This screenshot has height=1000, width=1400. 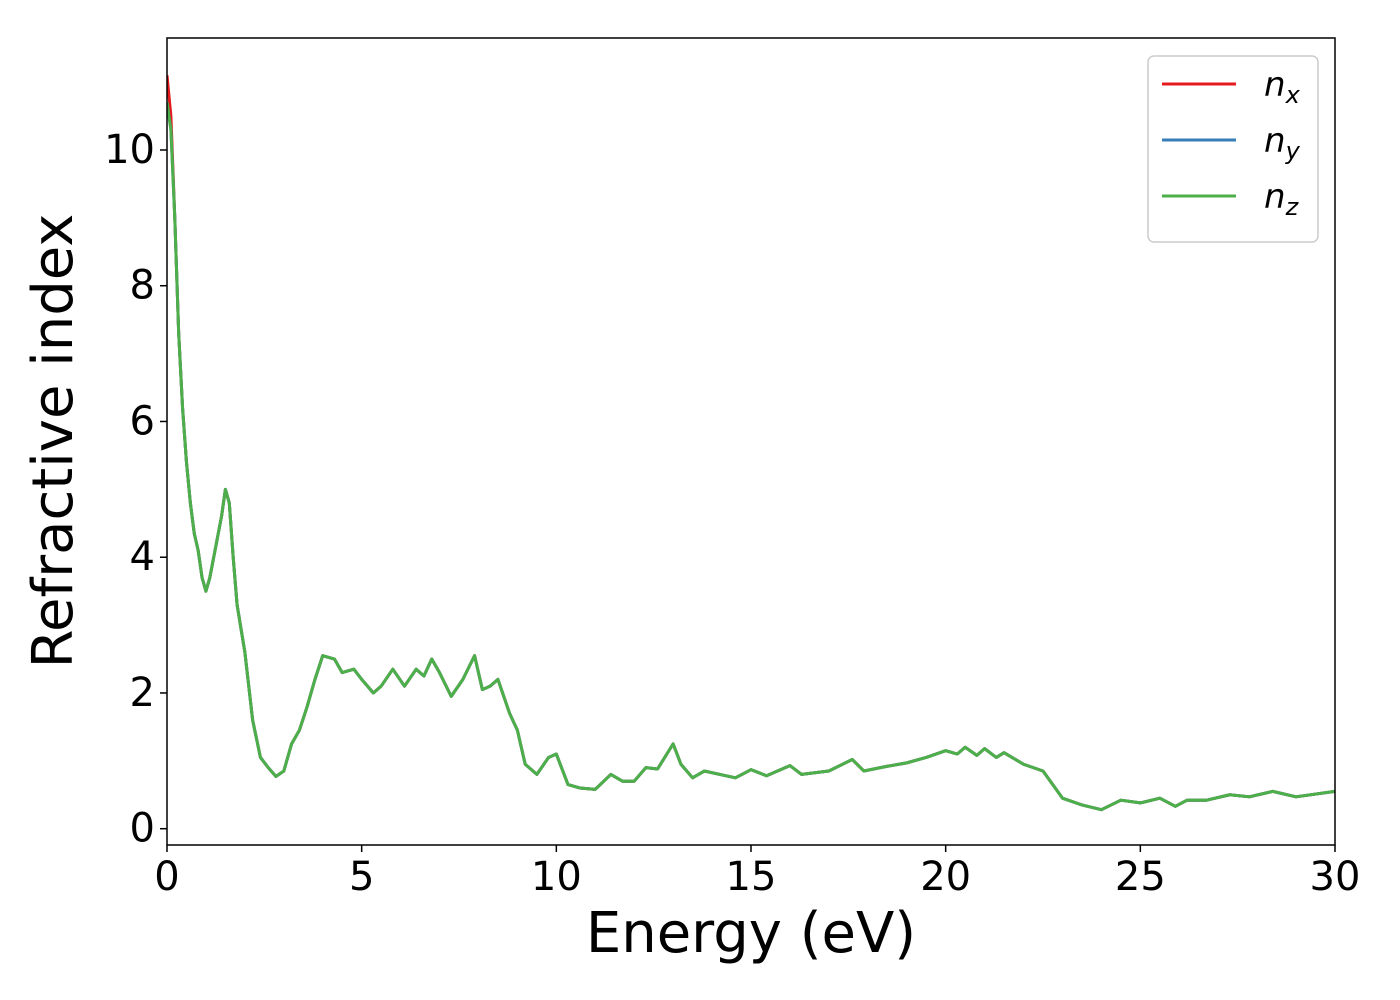 What do you see at coordinates (142, 286) in the screenshot?
I see `y-tick-label: 8` at bounding box center [142, 286].